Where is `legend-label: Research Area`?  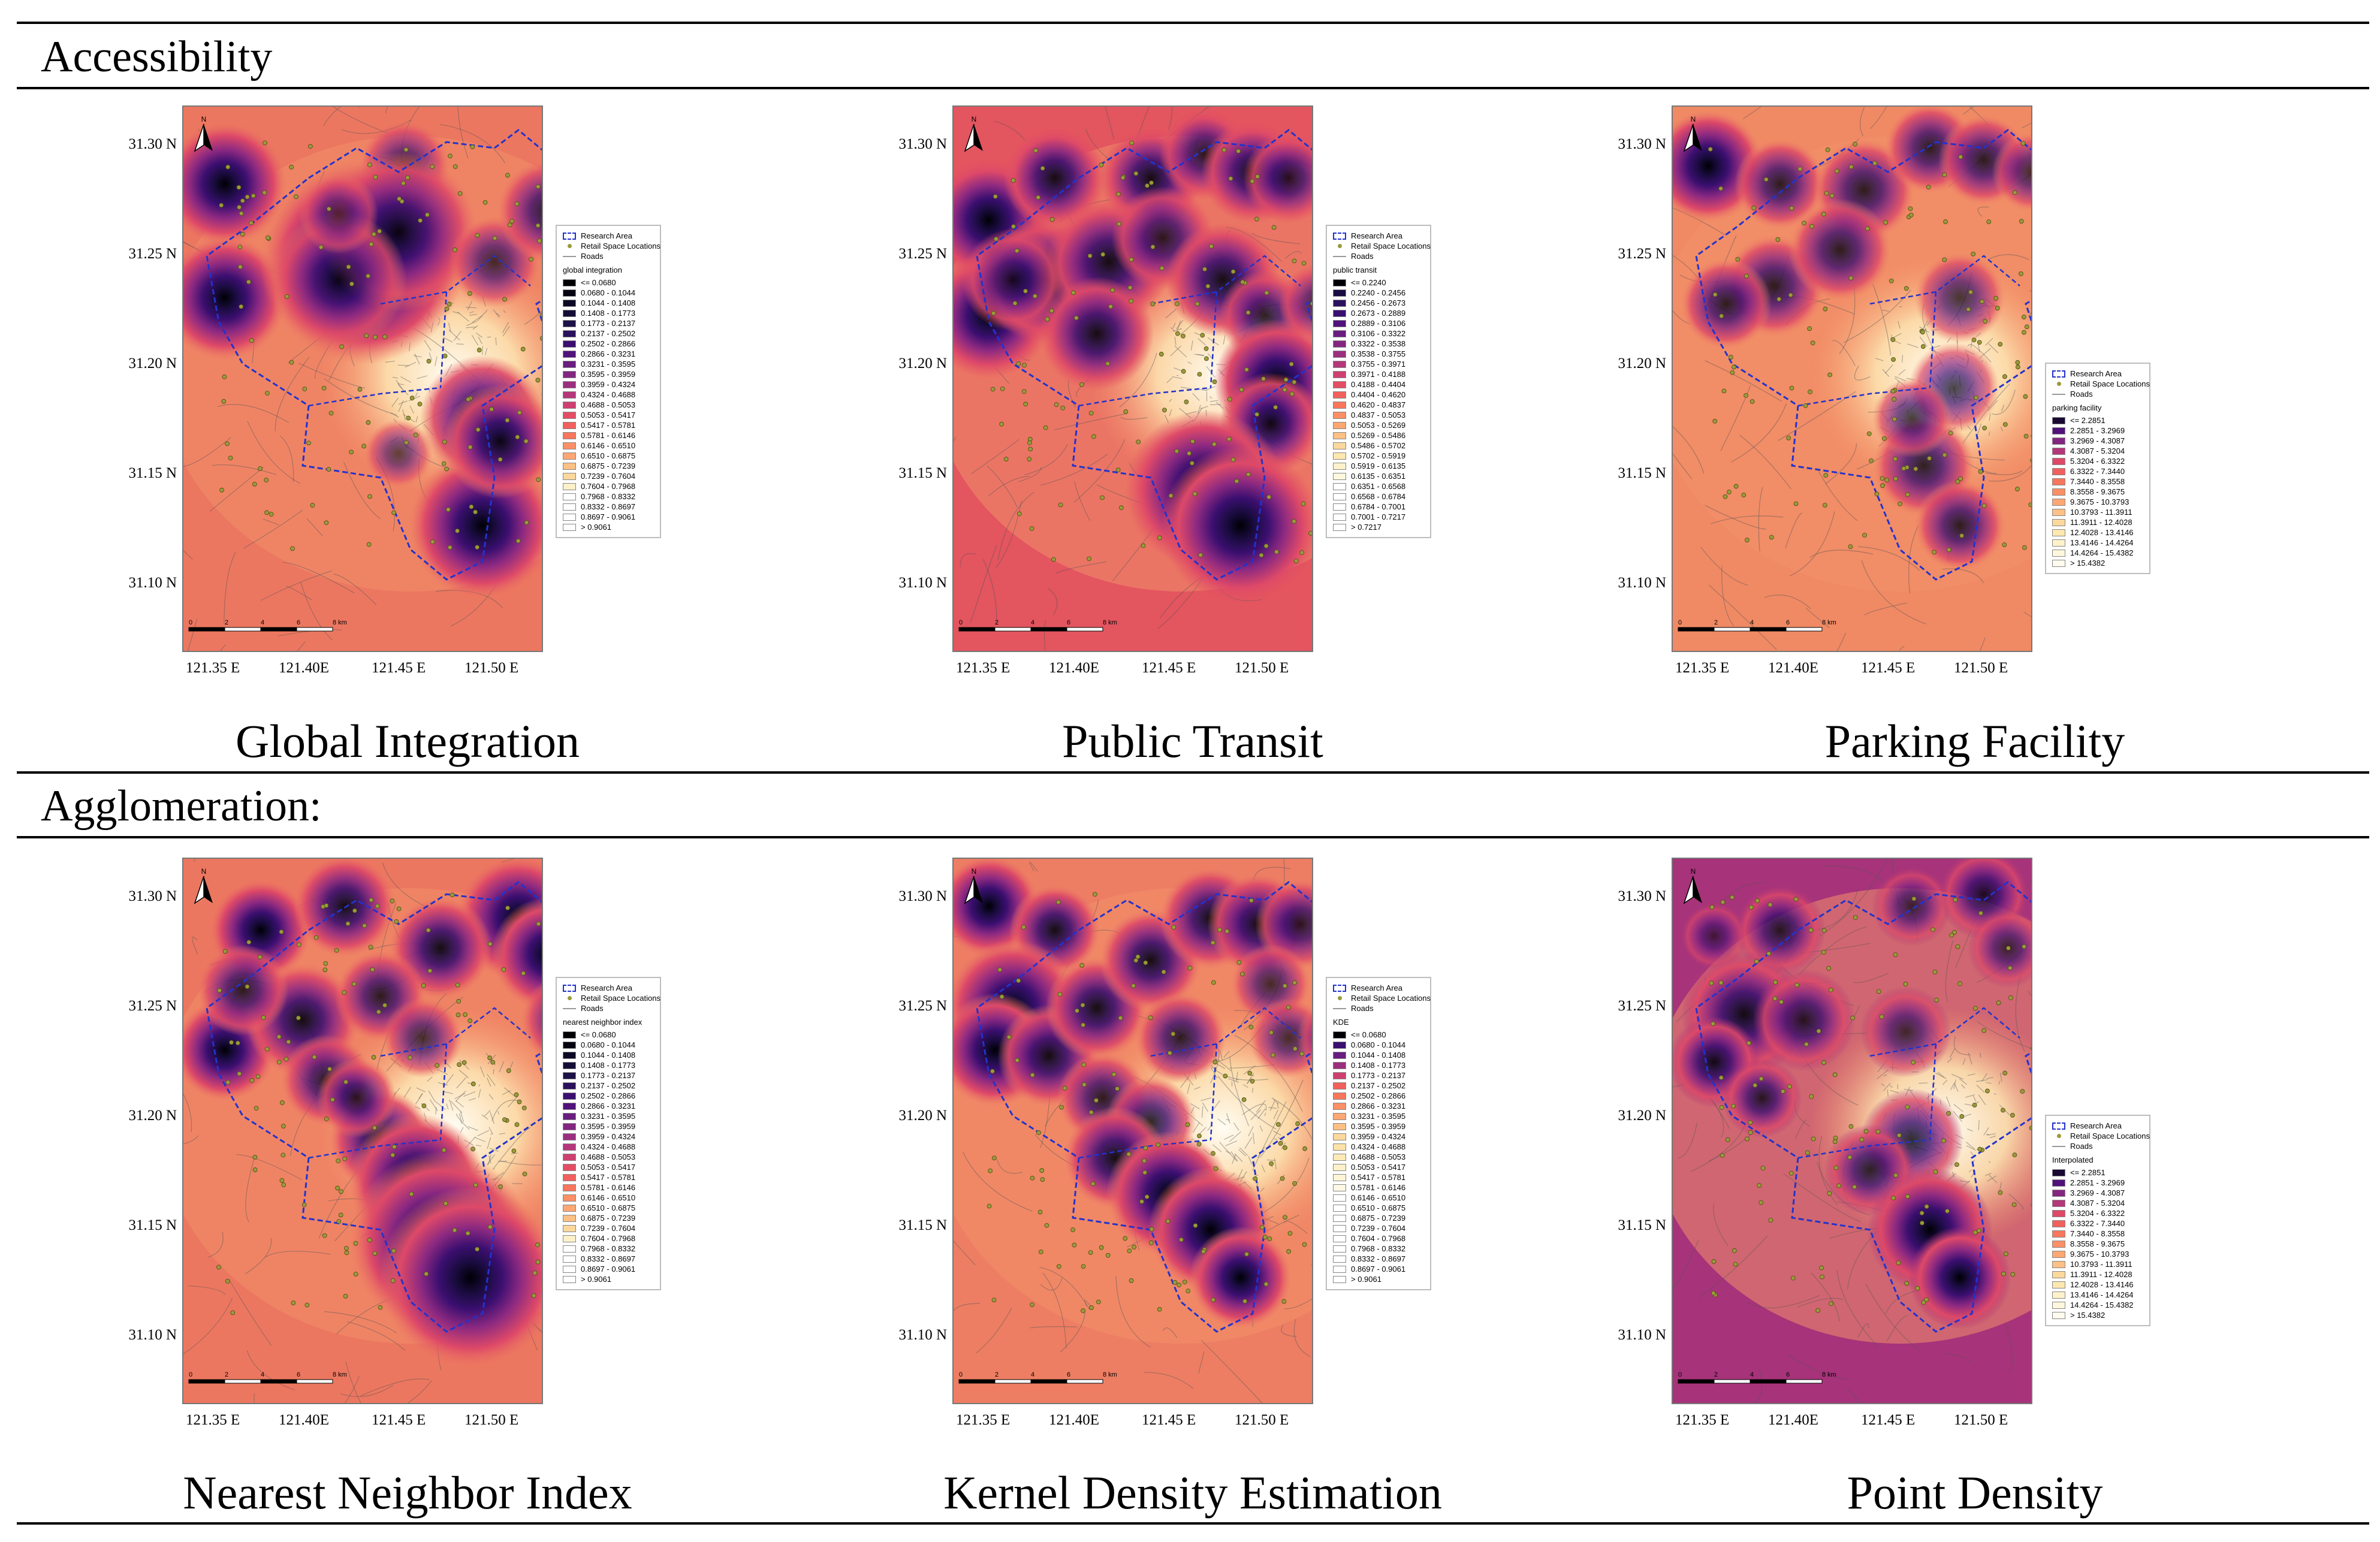 legend-label: Research Area is located at coordinates (2096, 1125).